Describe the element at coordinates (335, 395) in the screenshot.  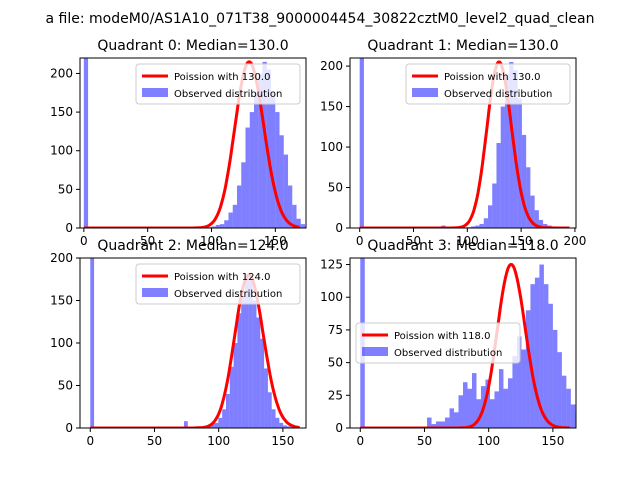
I see `y-tick-label: 25` at that location.